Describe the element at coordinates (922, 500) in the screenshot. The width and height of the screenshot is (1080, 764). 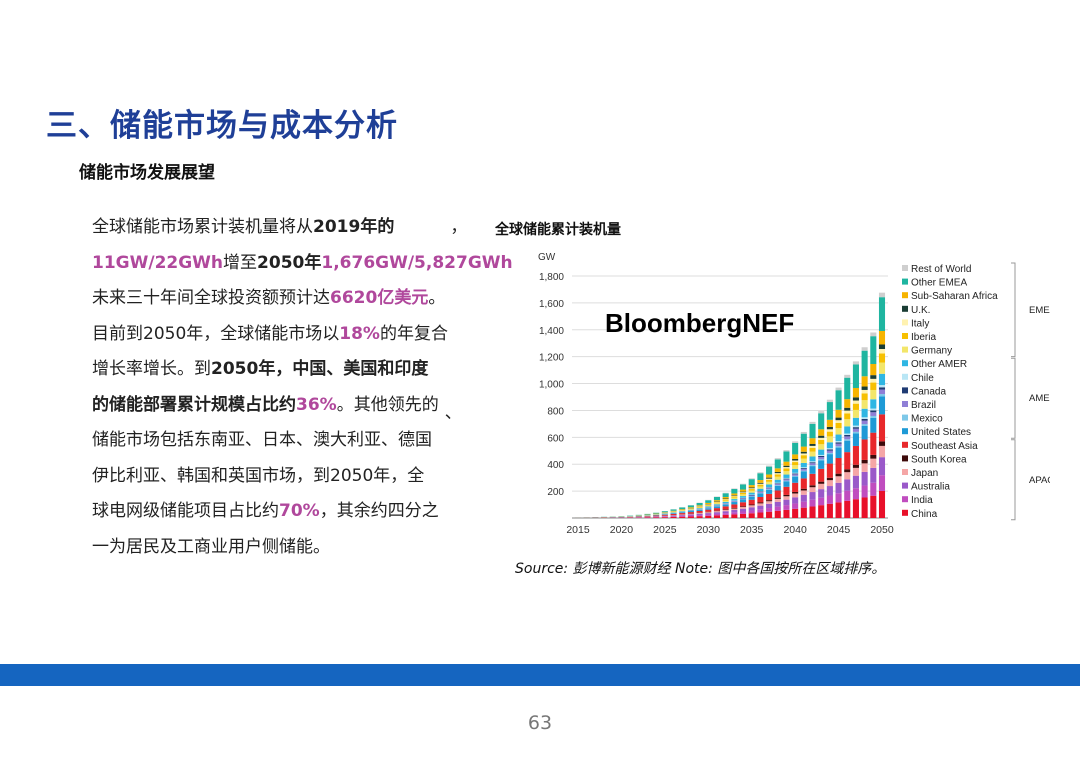
I see `legend-label: India` at that location.